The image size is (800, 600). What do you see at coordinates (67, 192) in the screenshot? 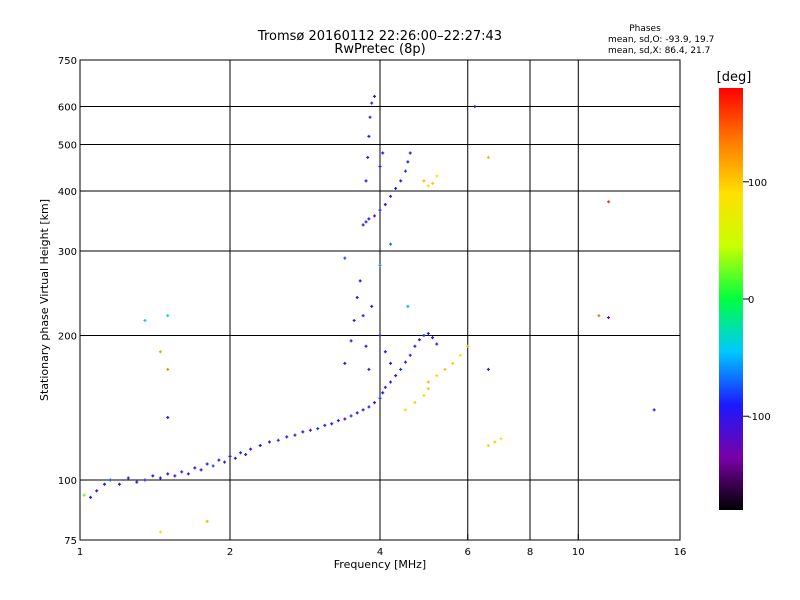
I see `y-tick-label: 400` at bounding box center [67, 192].